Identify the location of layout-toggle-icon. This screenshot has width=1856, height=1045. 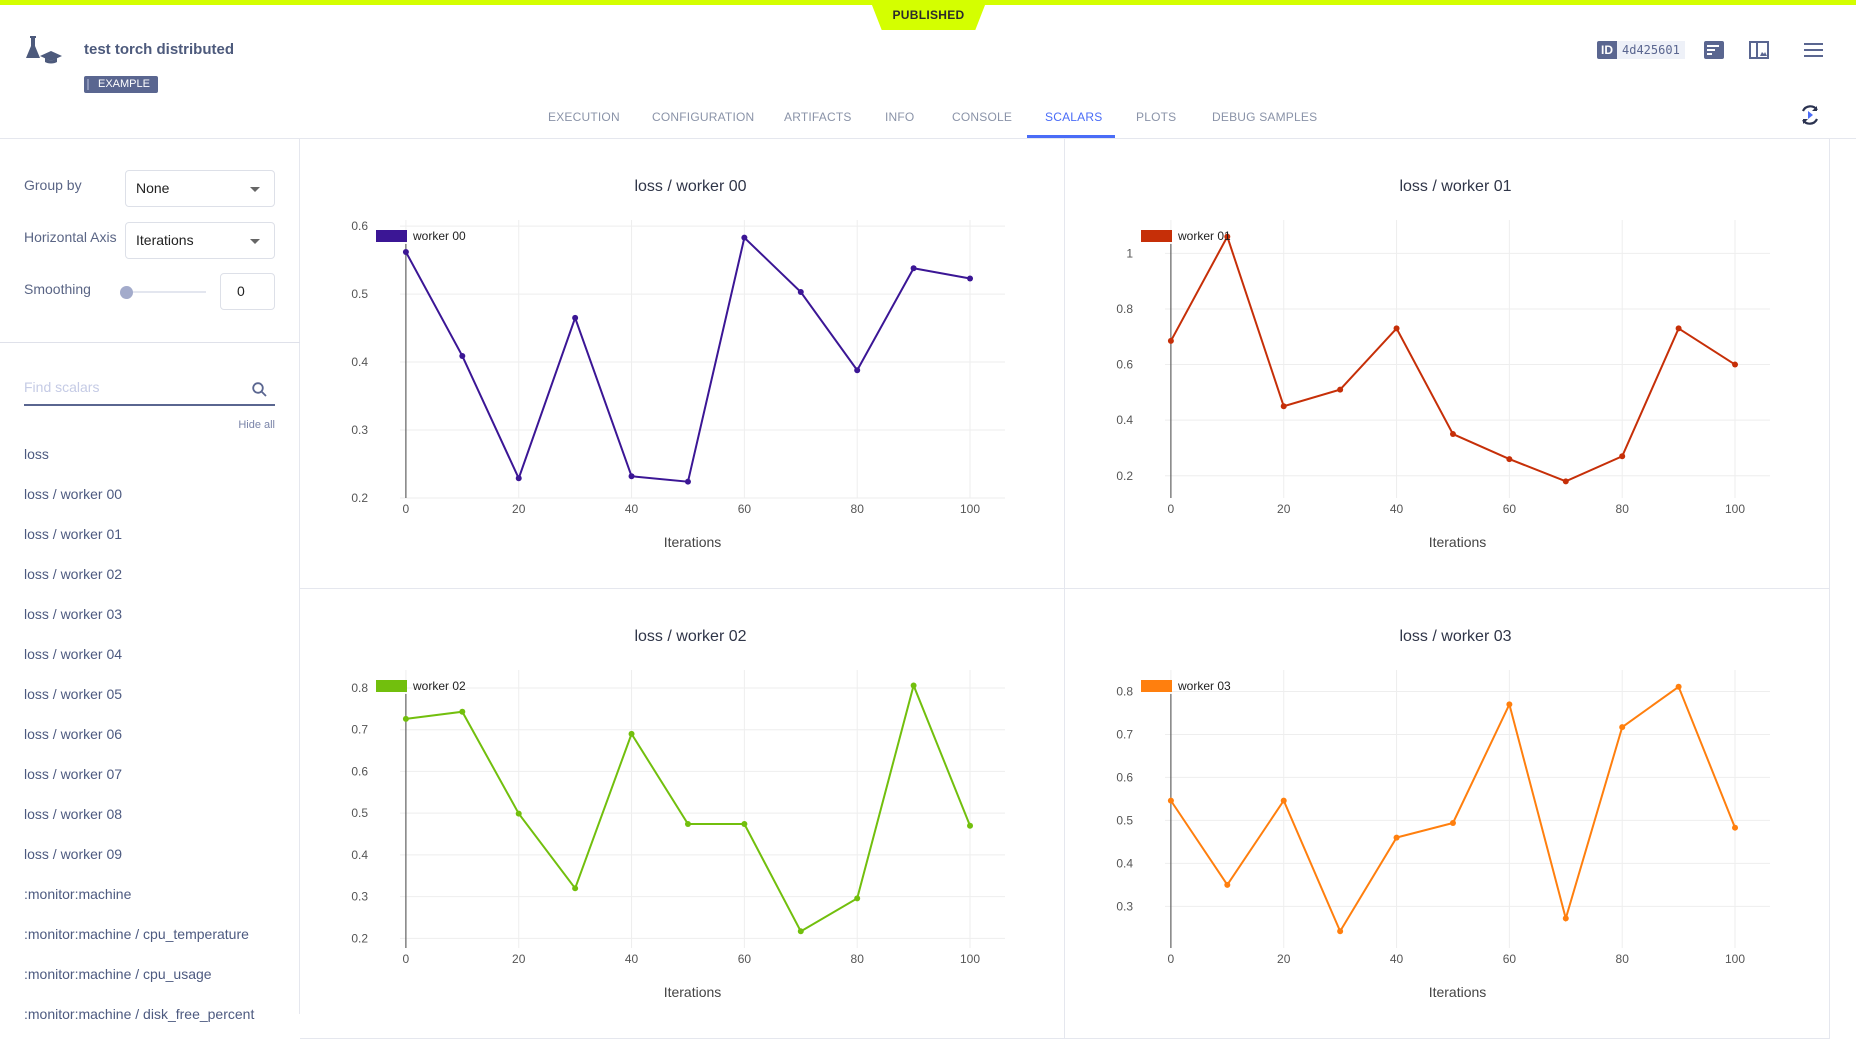
(1759, 50).